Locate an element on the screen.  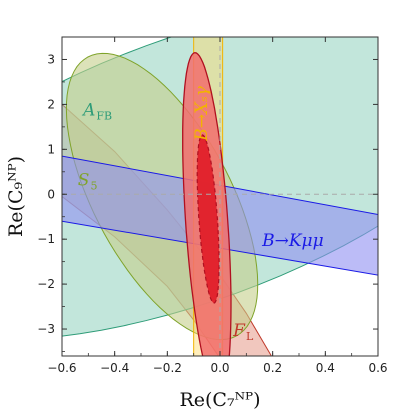
combined-fit-inner is located at coordinates (208, 219).